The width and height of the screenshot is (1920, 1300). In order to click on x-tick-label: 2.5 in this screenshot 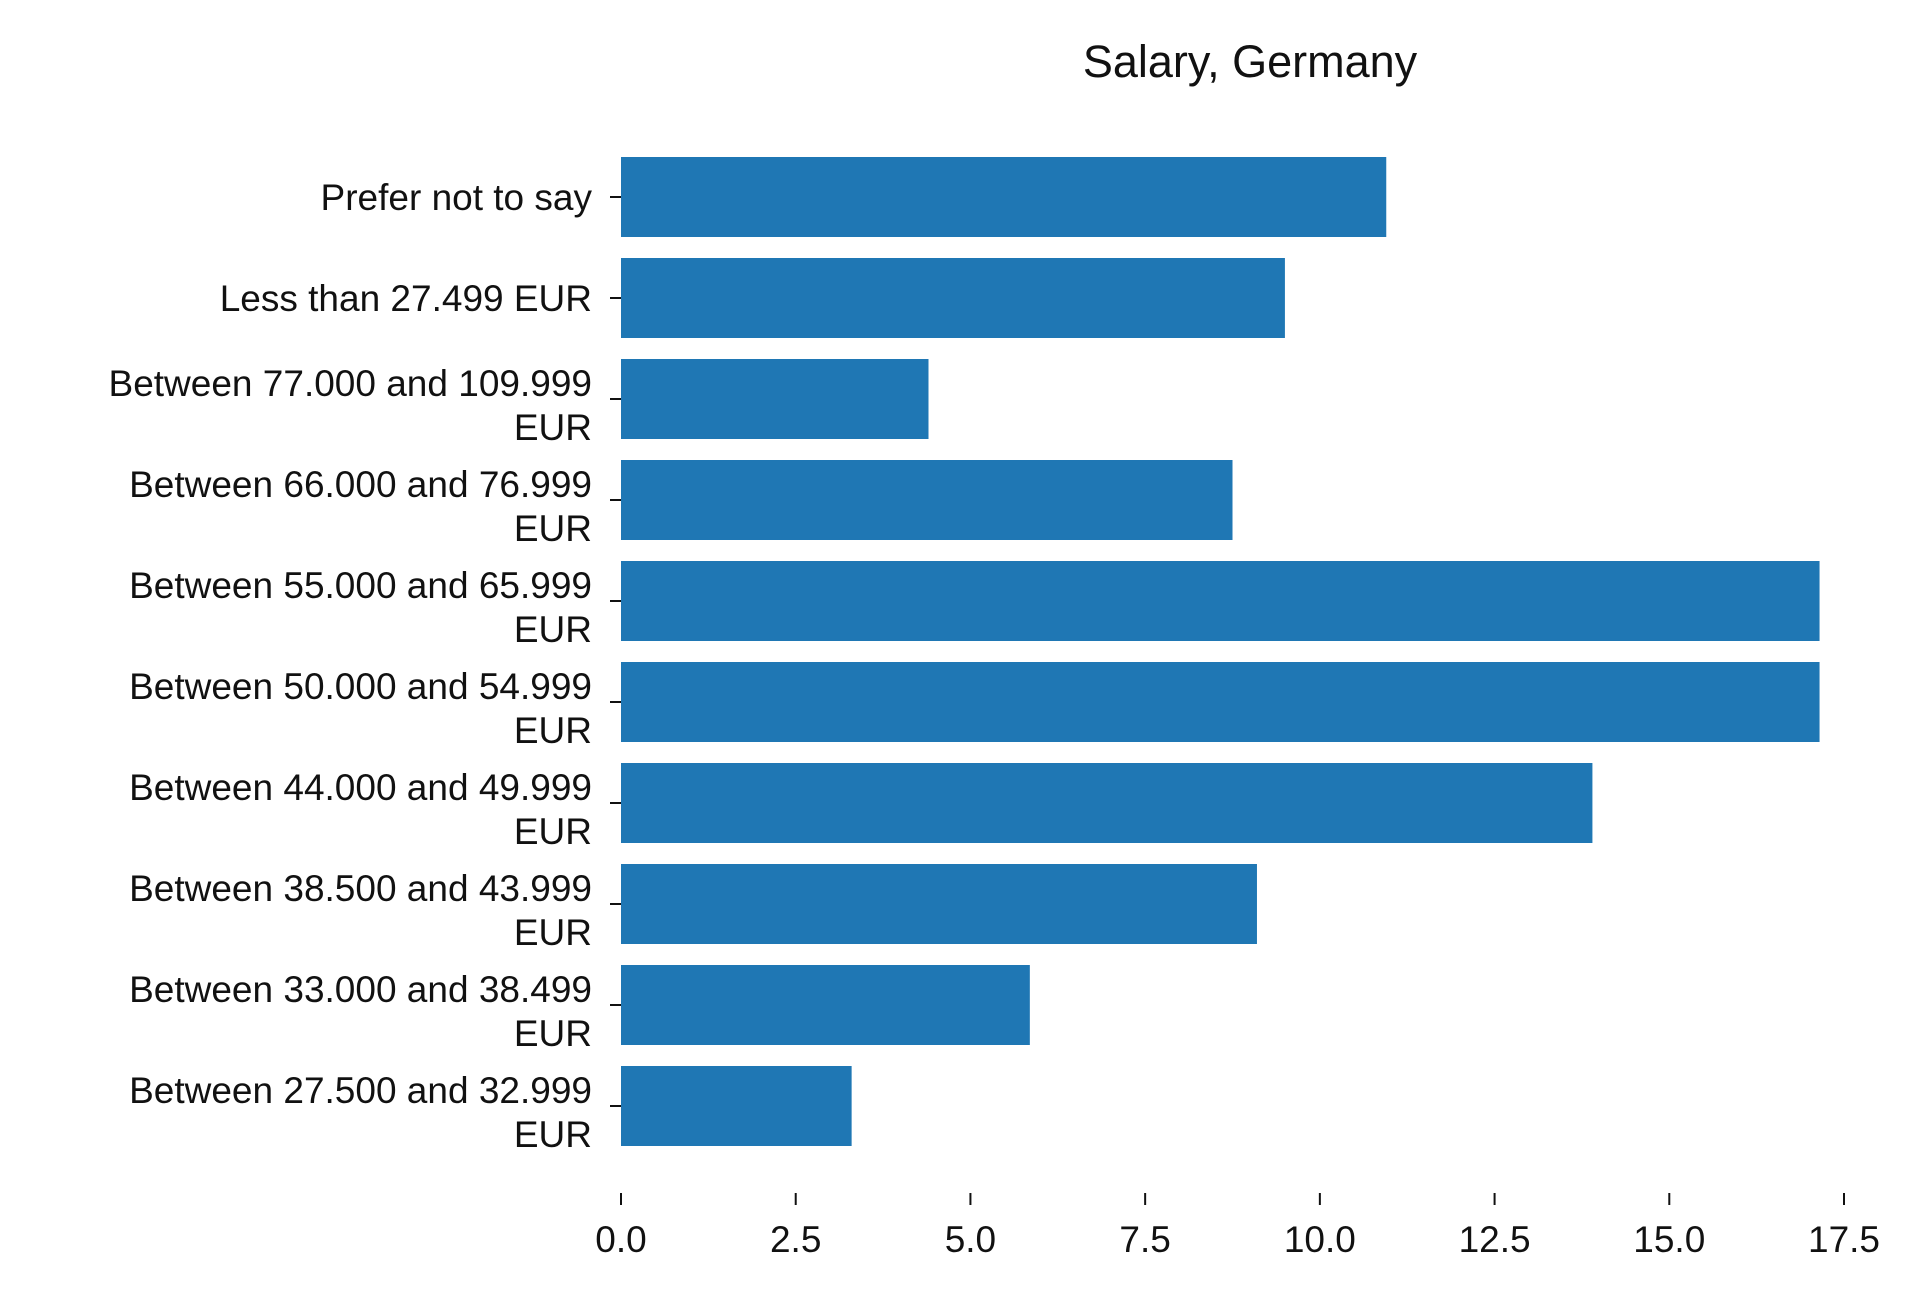, I will do `click(795, 1239)`.